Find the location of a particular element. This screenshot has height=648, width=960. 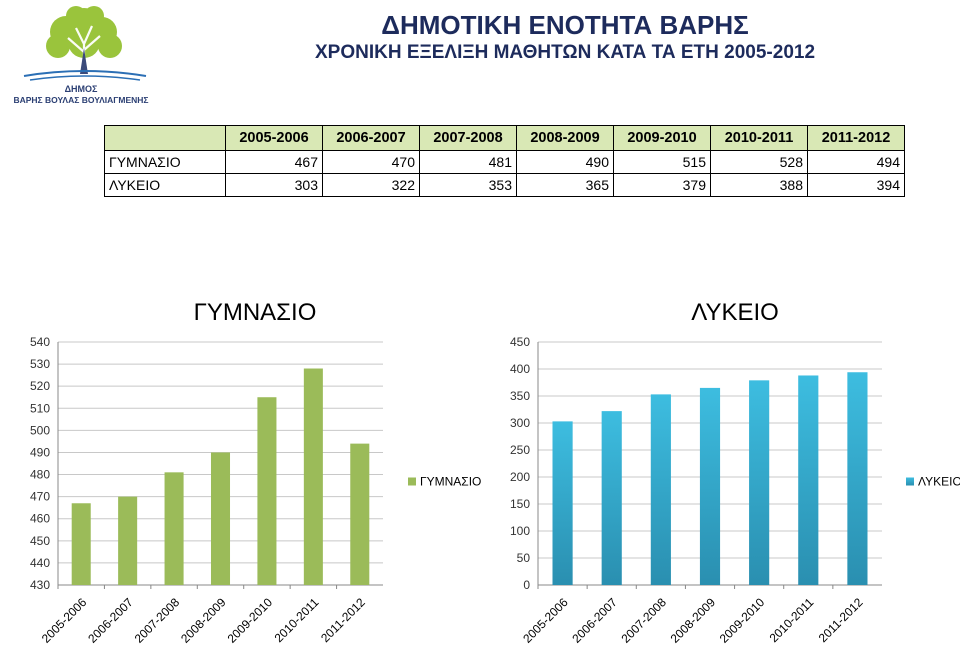

table-cell: 365 is located at coordinates (565, 185).